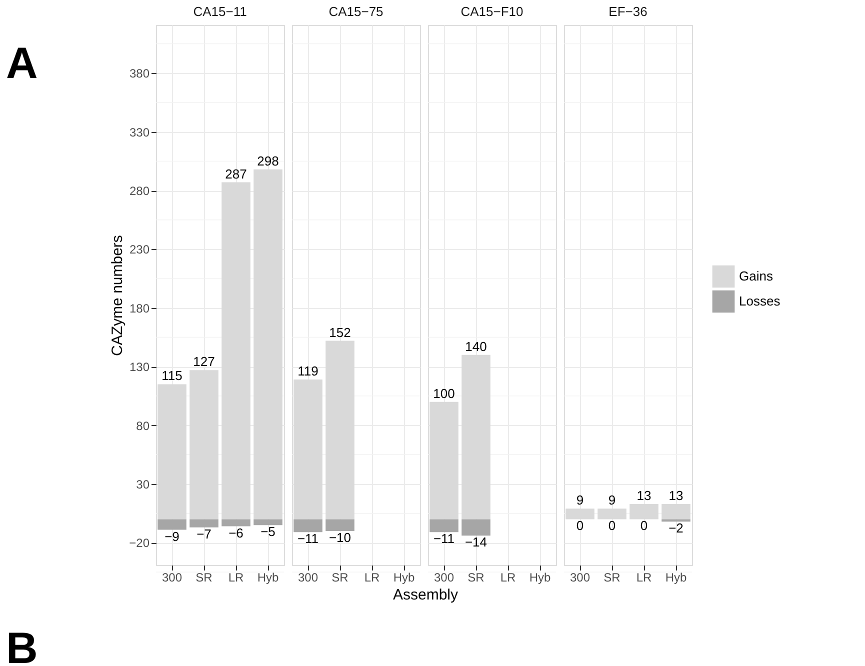  I want to click on data-label: −5, so click(268, 532).